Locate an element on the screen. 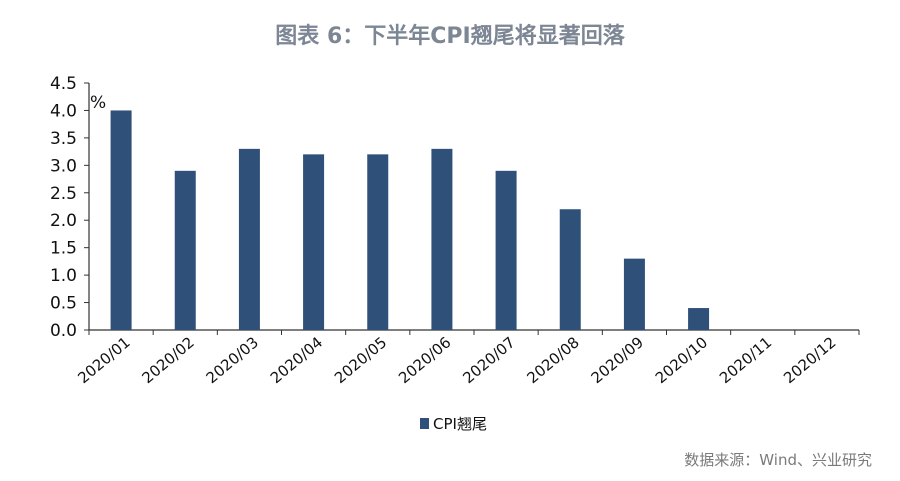  legend: CPI翘尾 is located at coordinates (453, 424).